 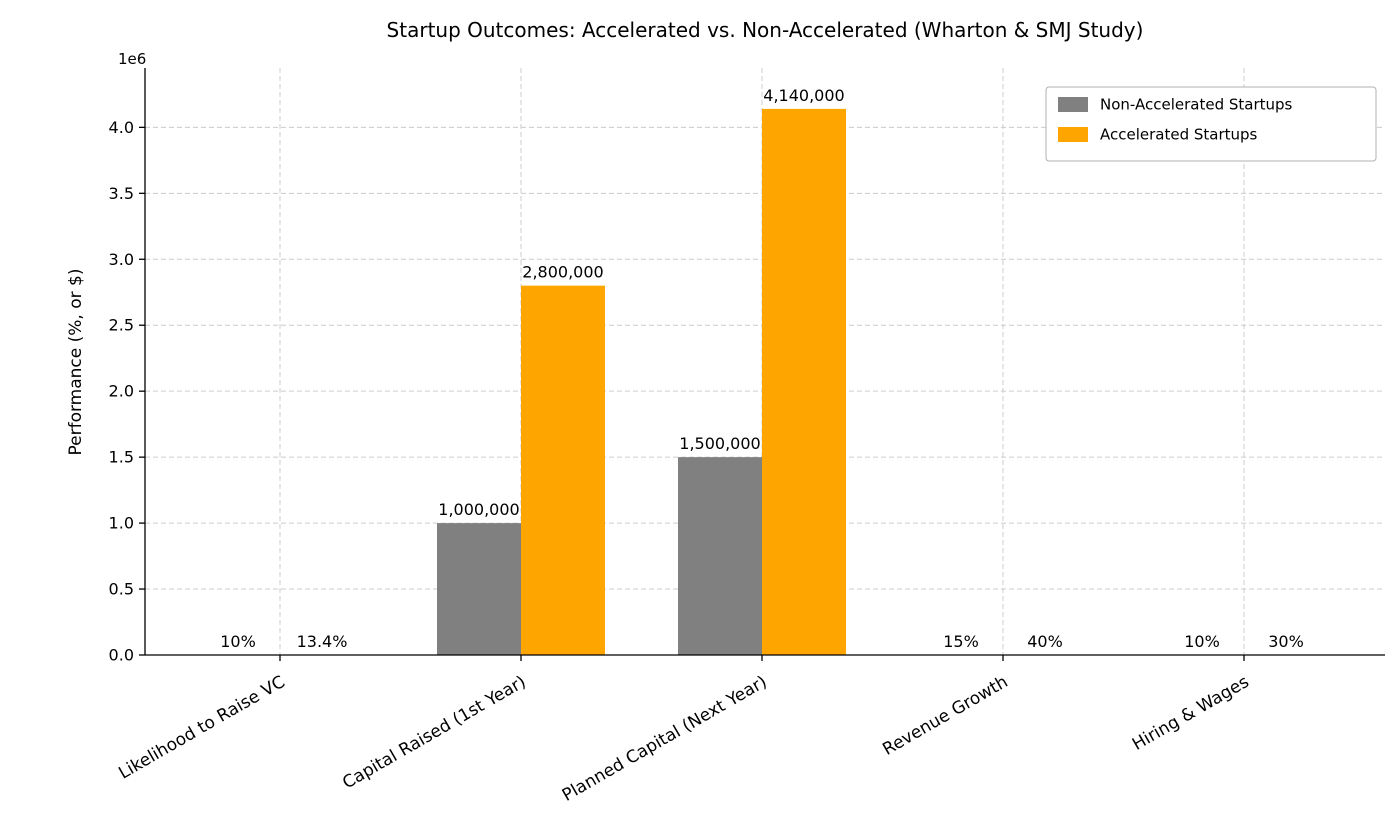 What do you see at coordinates (562, 272) in the screenshot?
I see `bar-value-label: 2,800,000` at bounding box center [562, 272].